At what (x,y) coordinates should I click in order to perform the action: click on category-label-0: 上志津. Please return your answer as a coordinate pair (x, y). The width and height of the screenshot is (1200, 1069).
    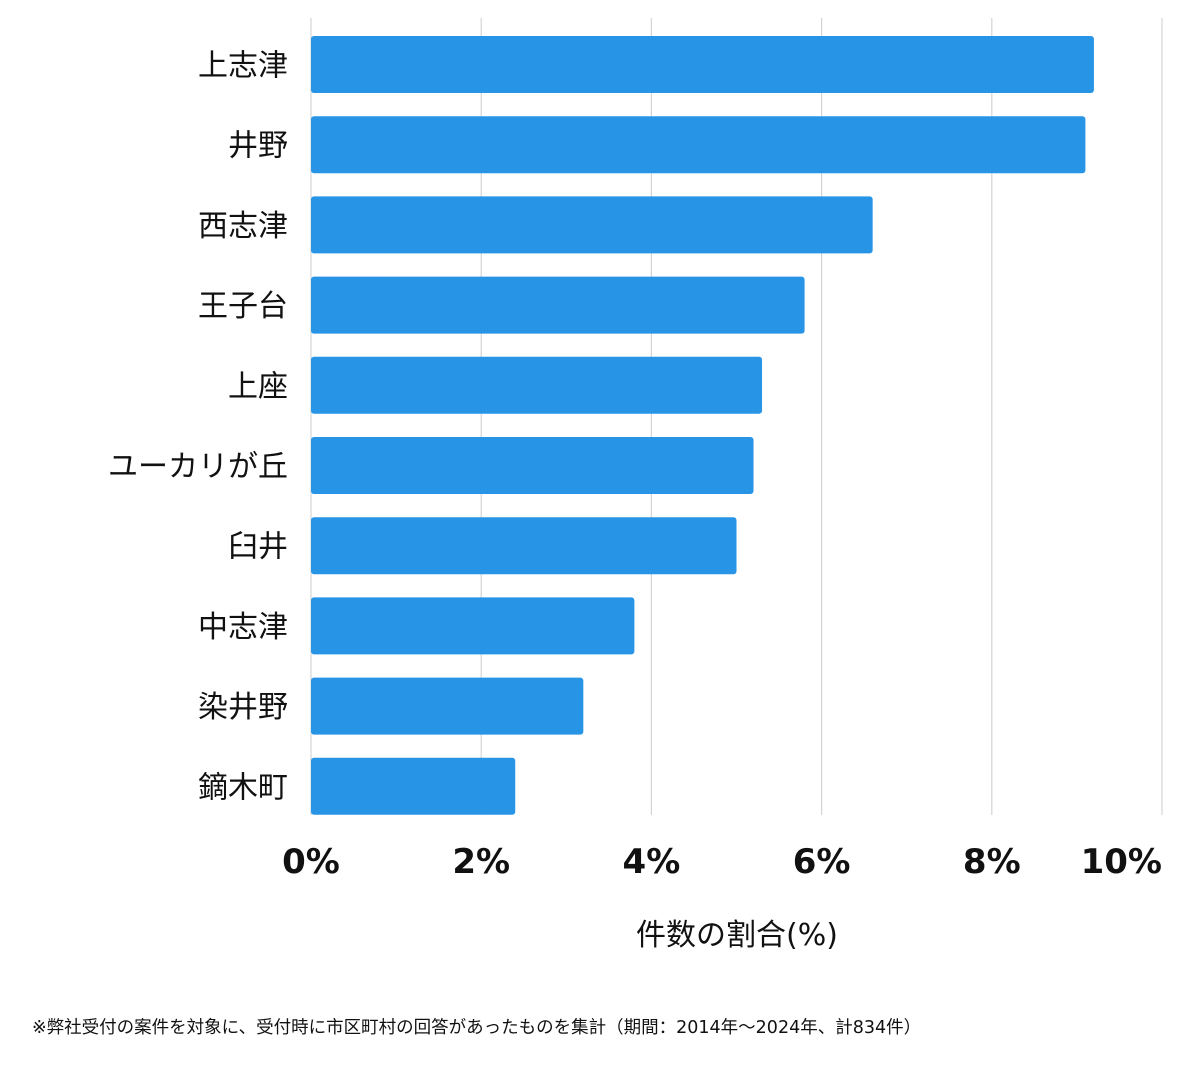
    Looking at the image, I should click on (243, 66).